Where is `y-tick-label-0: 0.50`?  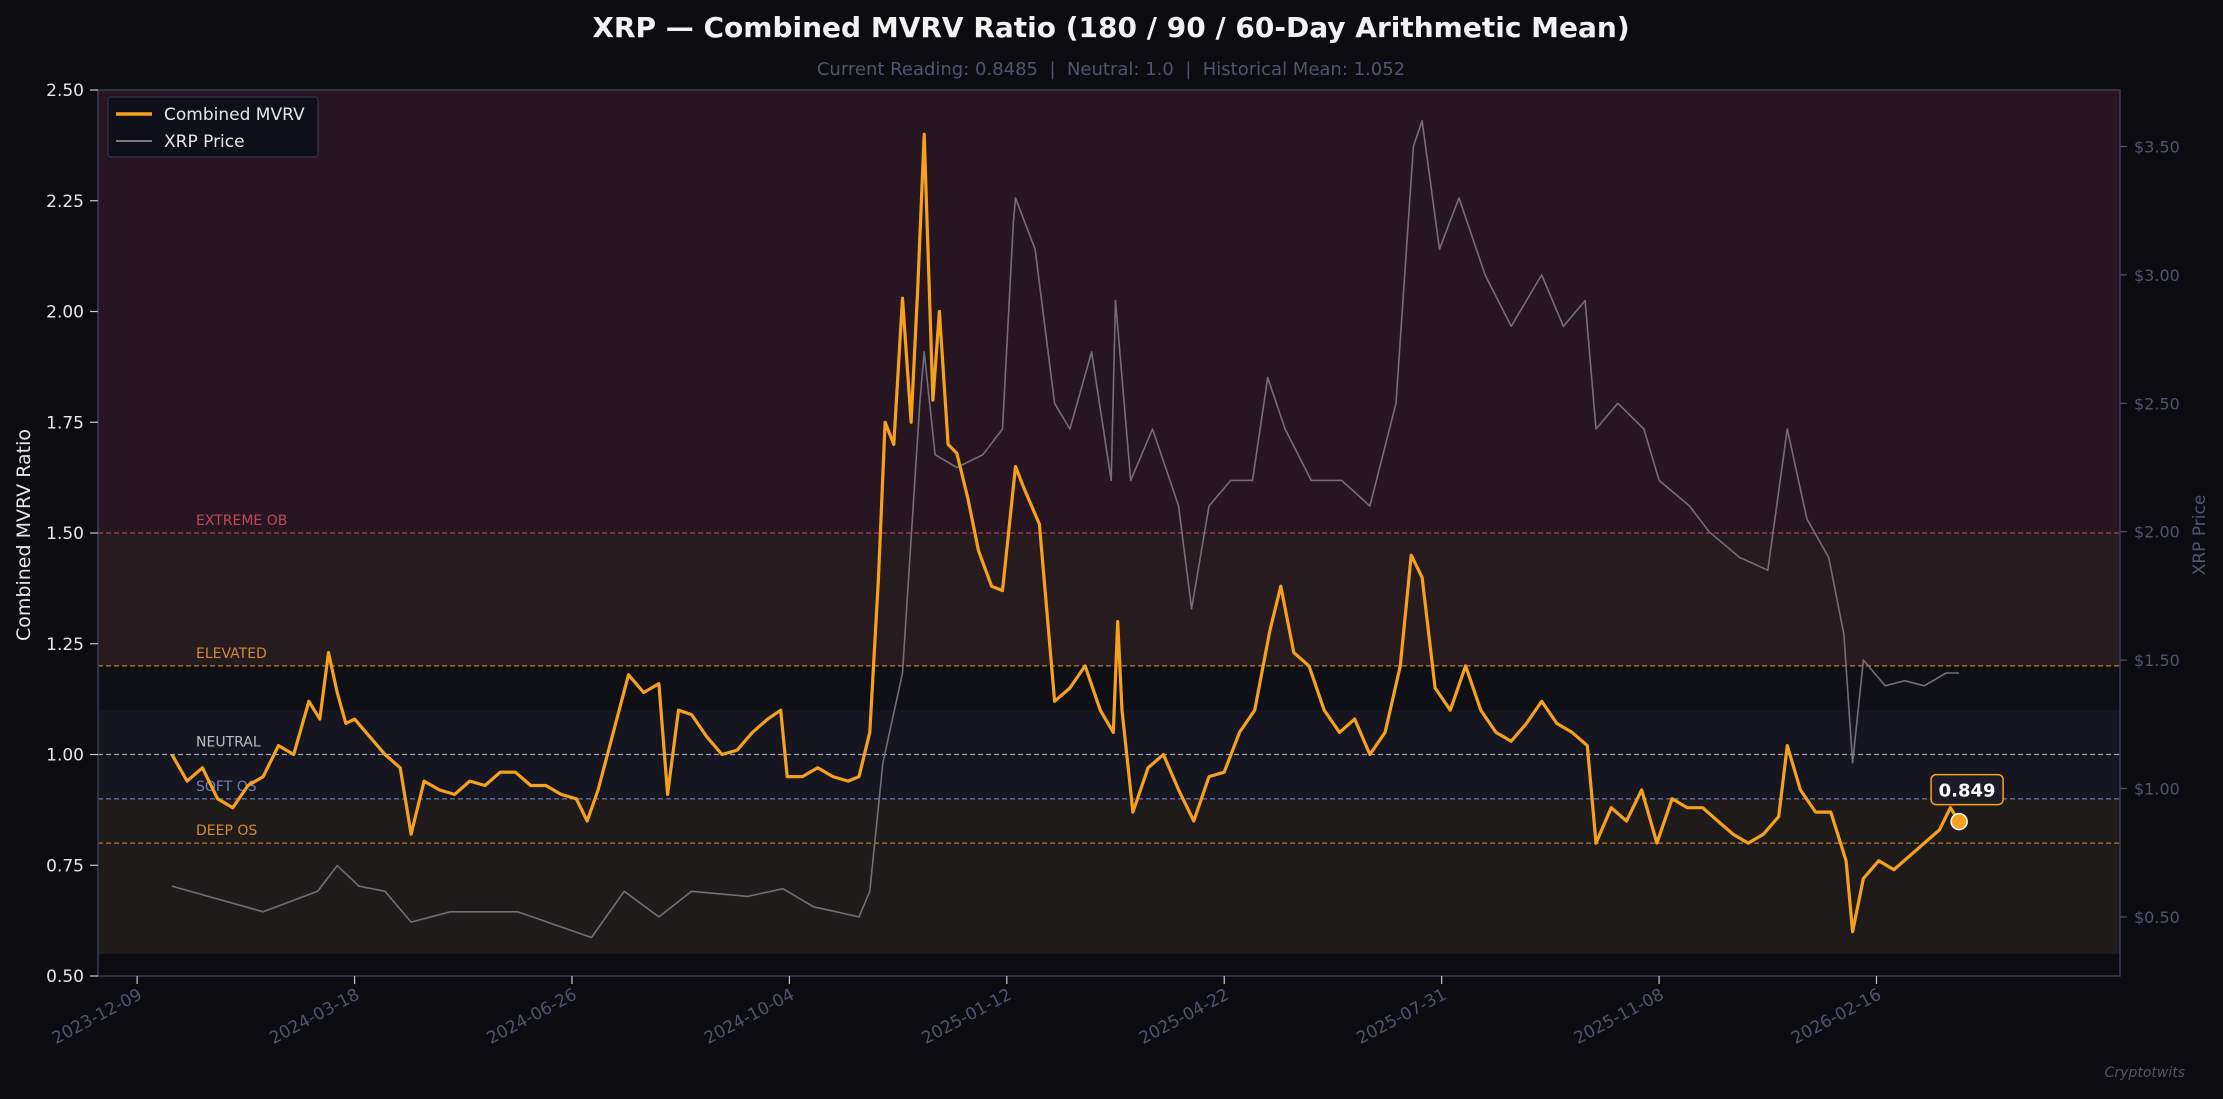
y-tick-label-0: 0.50 is located at coordinates (65, 977).